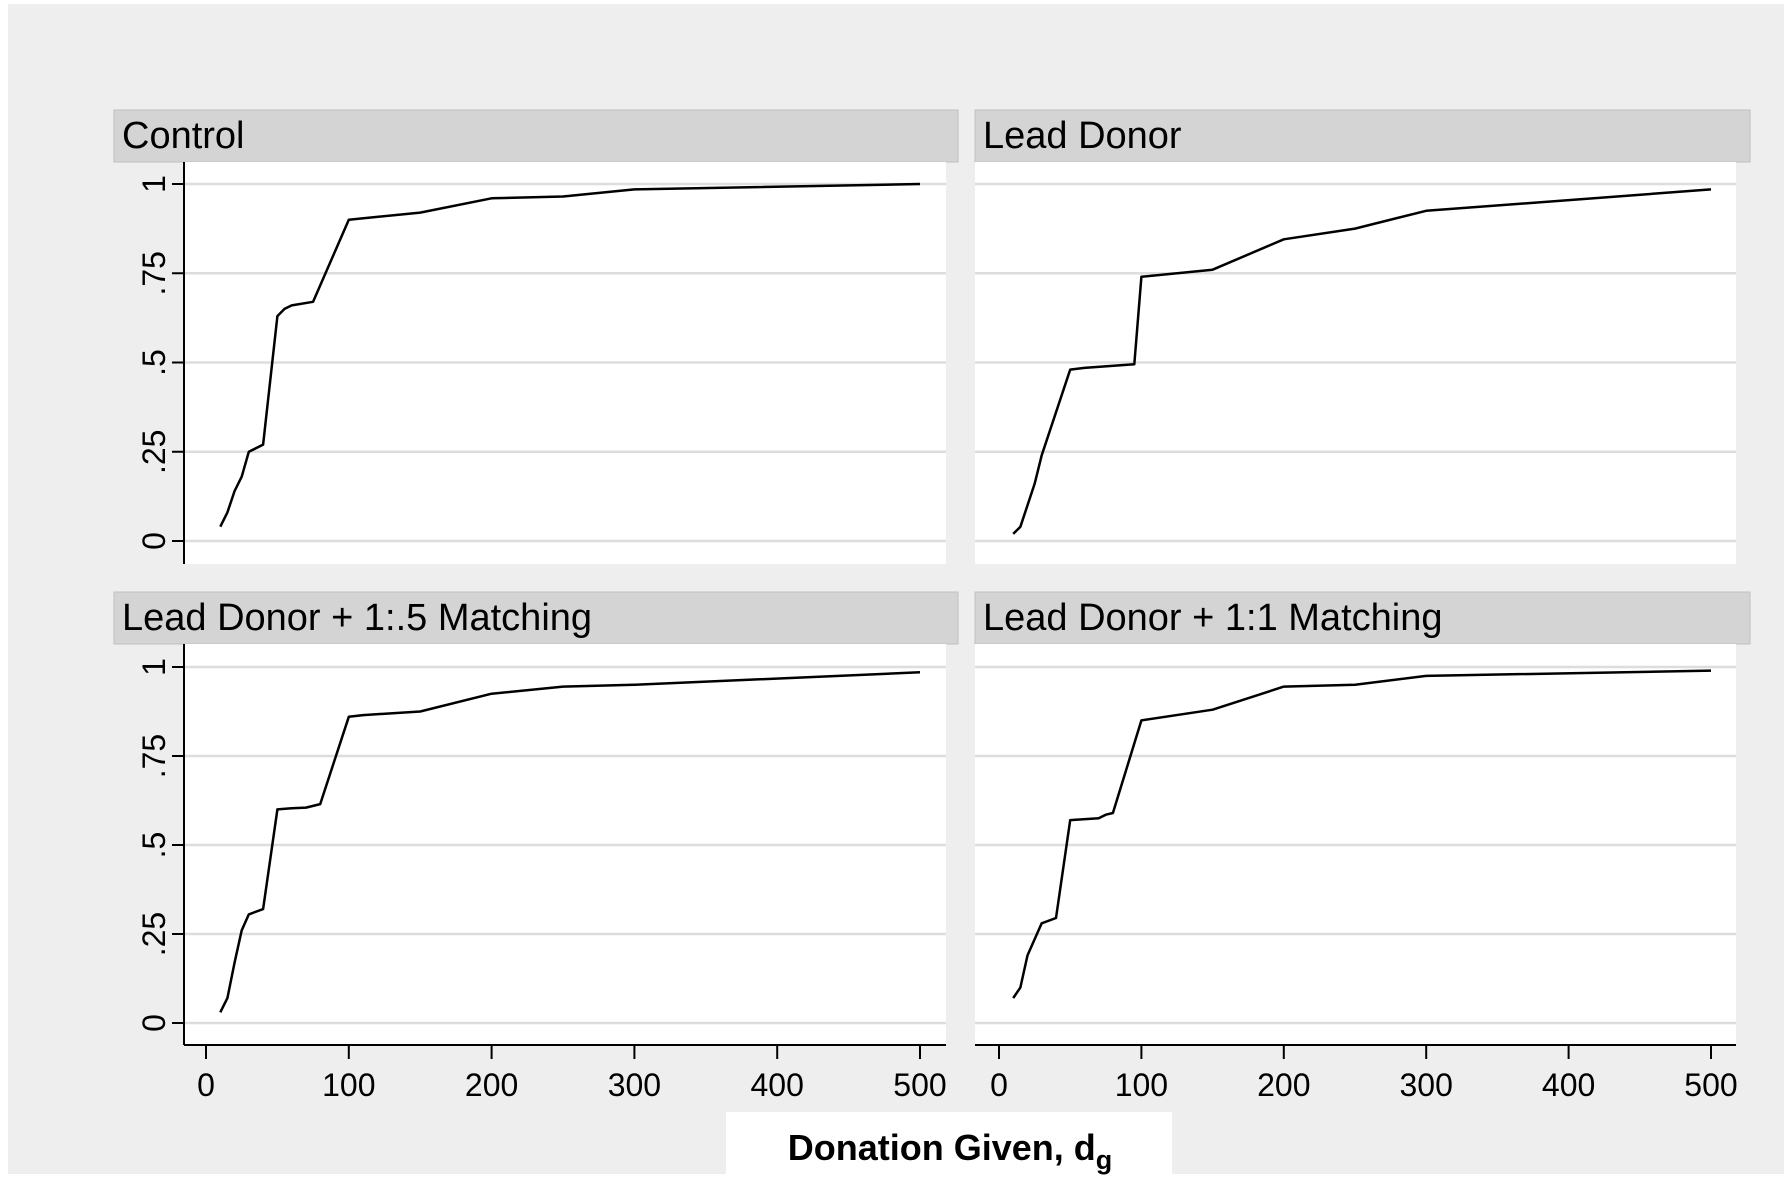 Image resolution: width=1792 pixels, height=1183 pixels. I want to click on x-axis-label-subscript: g, so click(1104, 1160).